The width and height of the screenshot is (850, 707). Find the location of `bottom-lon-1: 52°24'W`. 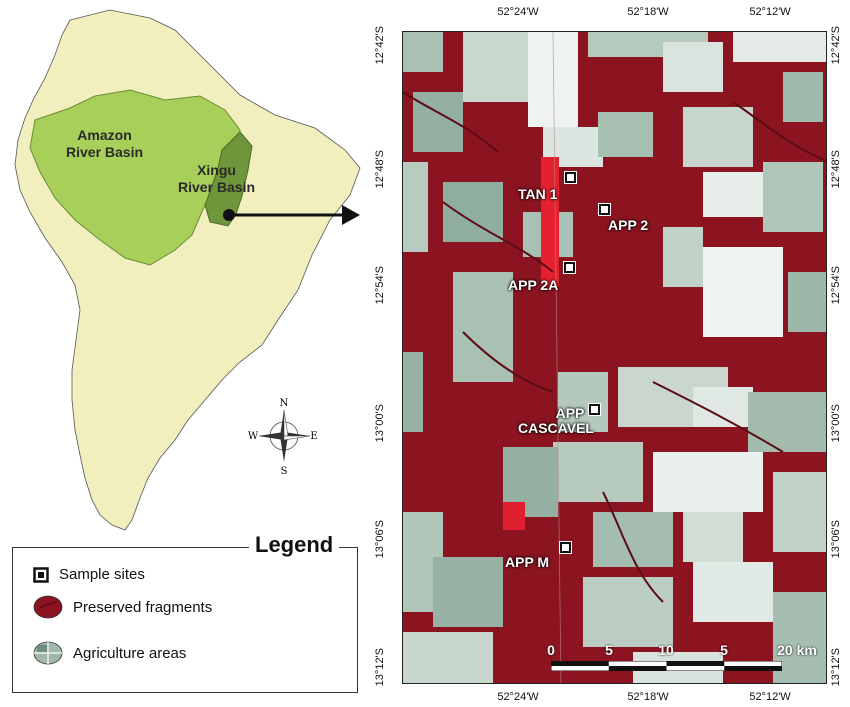

bottom-lon-1: 52°24'W is located at coordinates (518, 697).